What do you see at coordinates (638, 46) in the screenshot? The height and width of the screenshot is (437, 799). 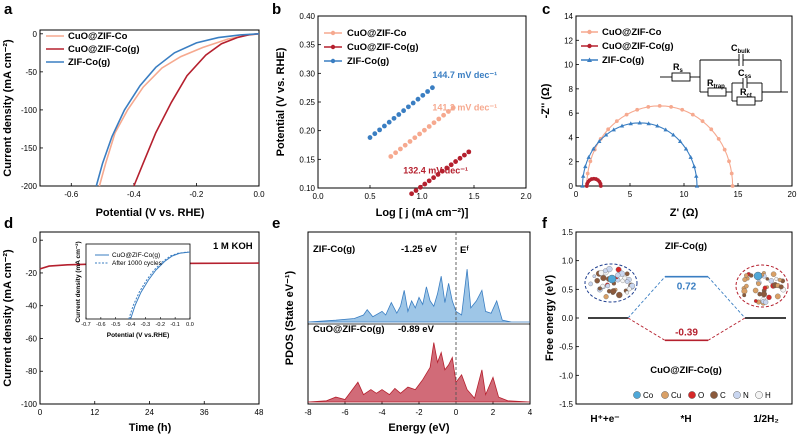 I see `legend-label-c-1: CuO@ZIF-Co(g)` at bounding box center [638, 46].